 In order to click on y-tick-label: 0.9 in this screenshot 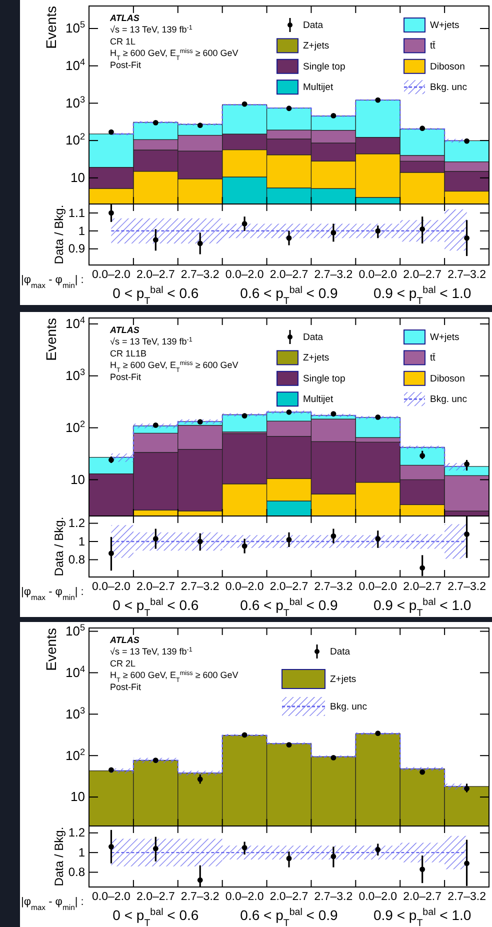, I will do `click(77, 249)`.